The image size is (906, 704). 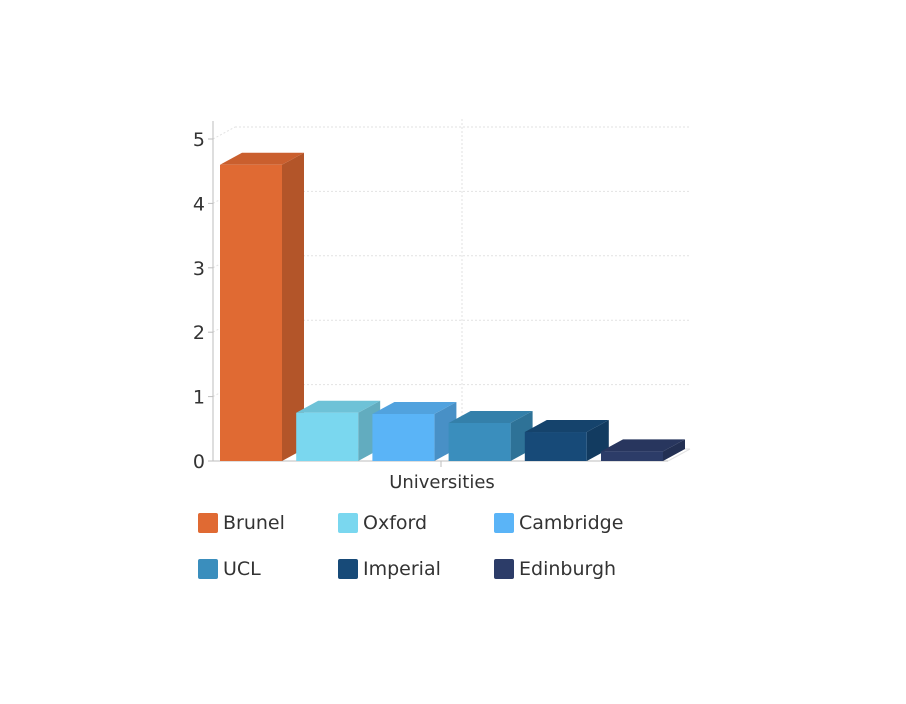 What do you see at coordinates (199, 140) in the screenshot?
I see `y-tick-label: 5` at bounding box center [199, 140].